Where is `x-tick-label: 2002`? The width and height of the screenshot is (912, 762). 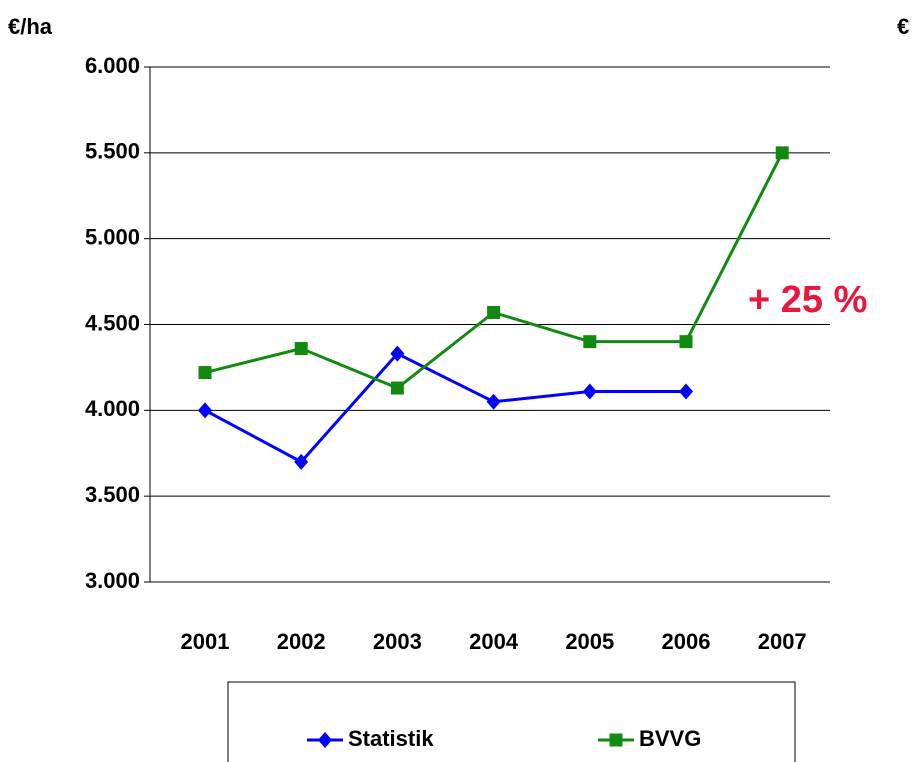 x-tick-label: 2002 is located at coordinates (301, 641).